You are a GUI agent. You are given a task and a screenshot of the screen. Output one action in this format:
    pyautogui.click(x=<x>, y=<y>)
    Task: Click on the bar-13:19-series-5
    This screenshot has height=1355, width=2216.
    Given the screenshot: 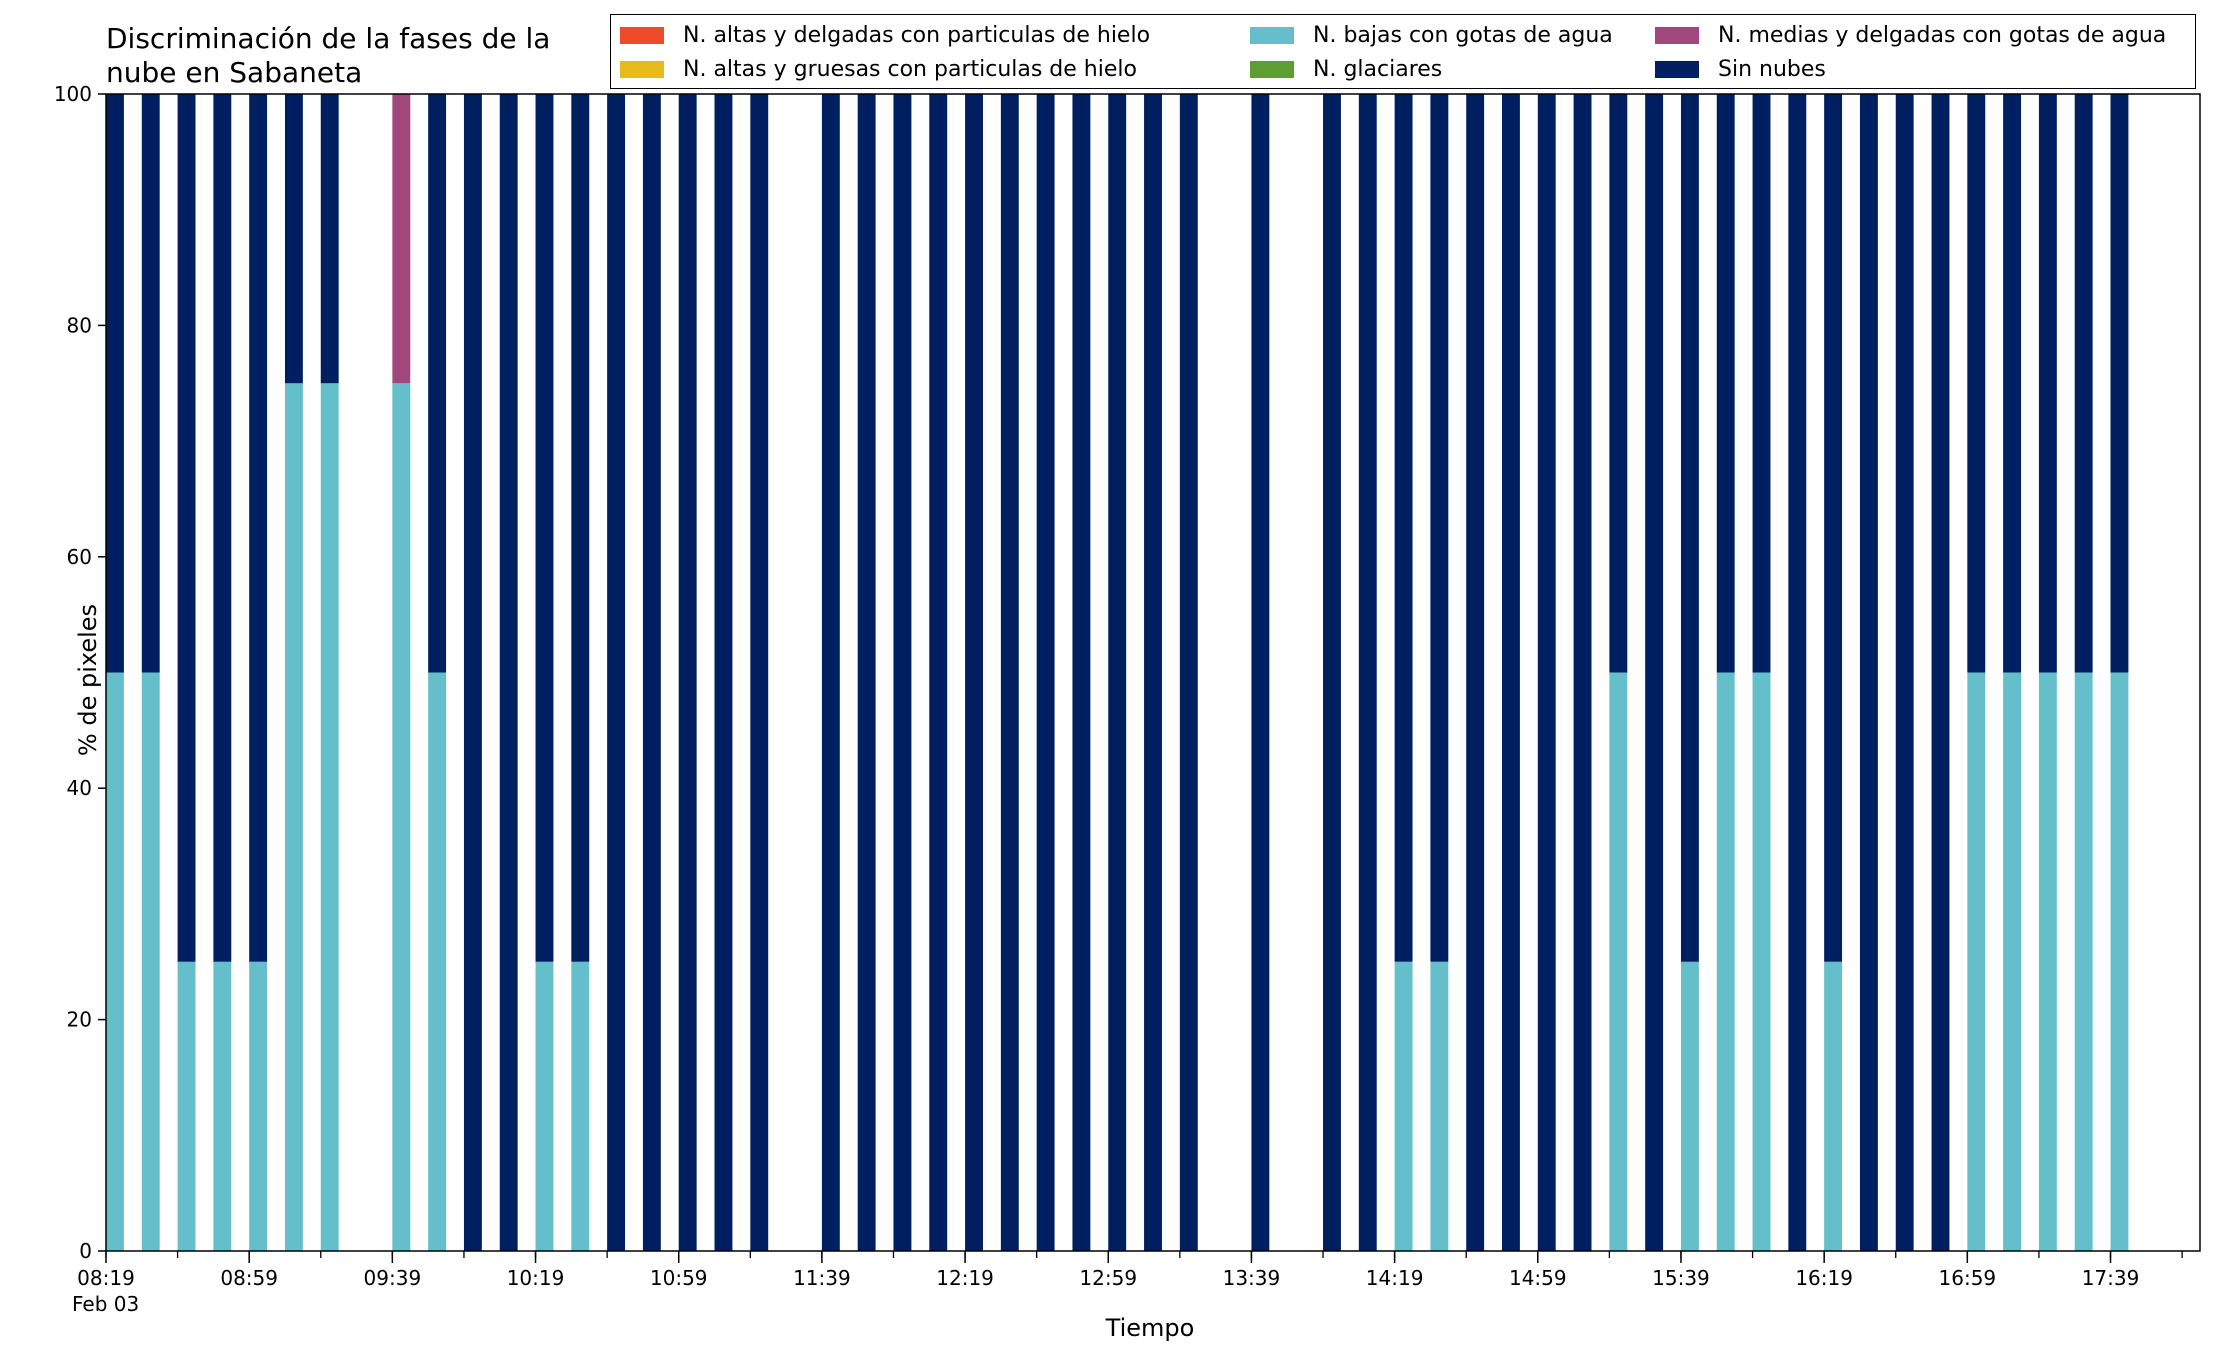 What is the action you would take?
    pyautogui.click(x=1188, y=672)
    